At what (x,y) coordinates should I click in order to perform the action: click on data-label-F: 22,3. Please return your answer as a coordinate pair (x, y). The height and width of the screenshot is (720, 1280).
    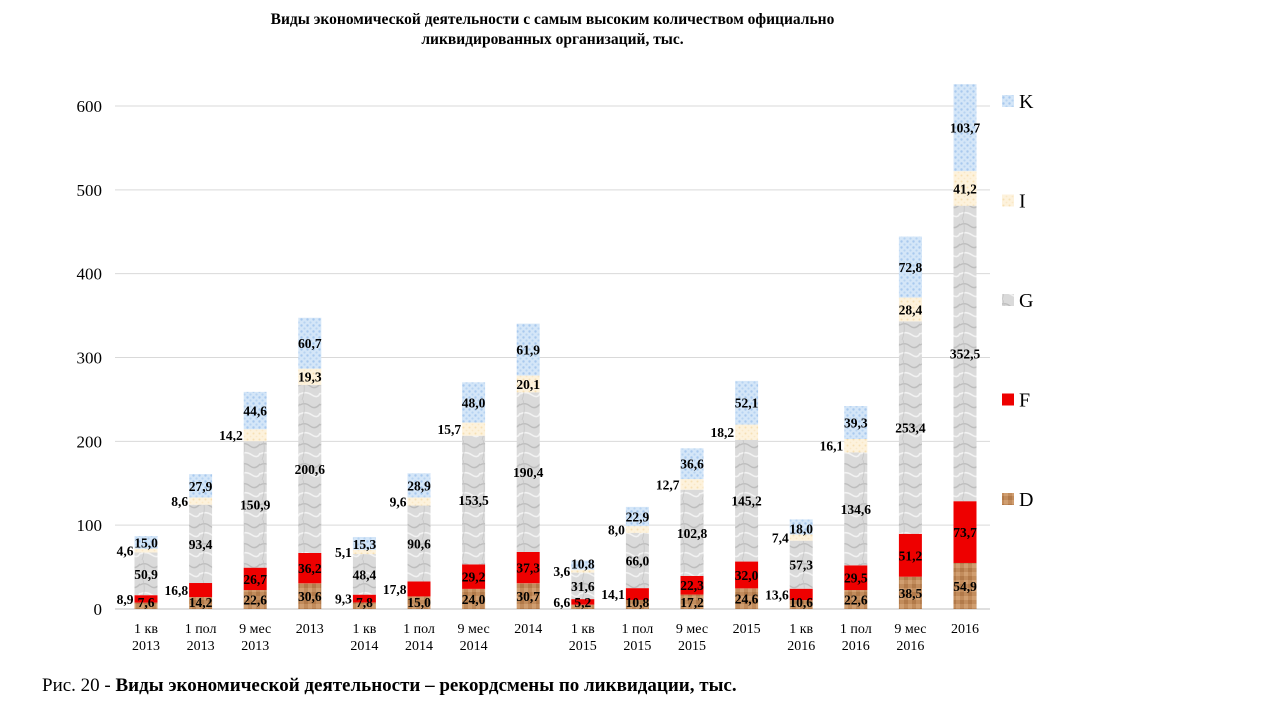
    Looking at the image, I should click on (692, 585).